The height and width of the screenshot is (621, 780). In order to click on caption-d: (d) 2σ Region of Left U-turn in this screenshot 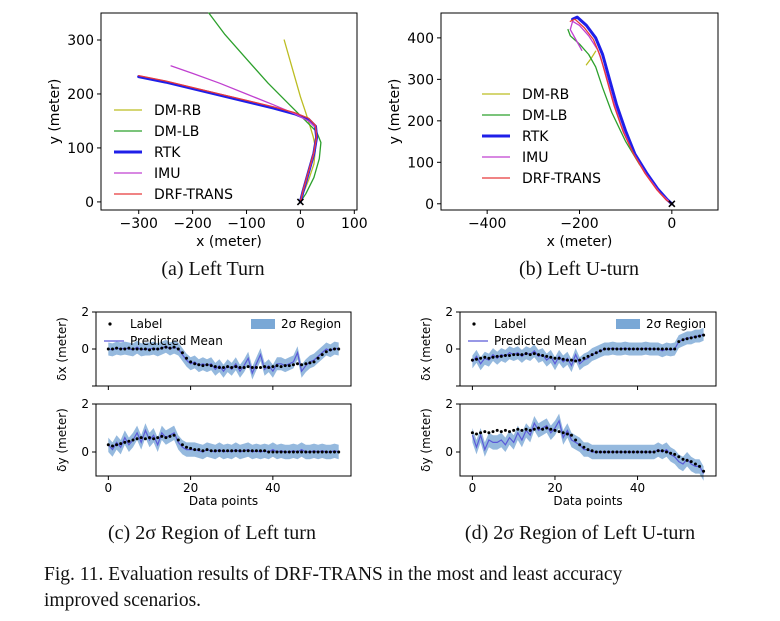, I will do `click(580, 533)`.